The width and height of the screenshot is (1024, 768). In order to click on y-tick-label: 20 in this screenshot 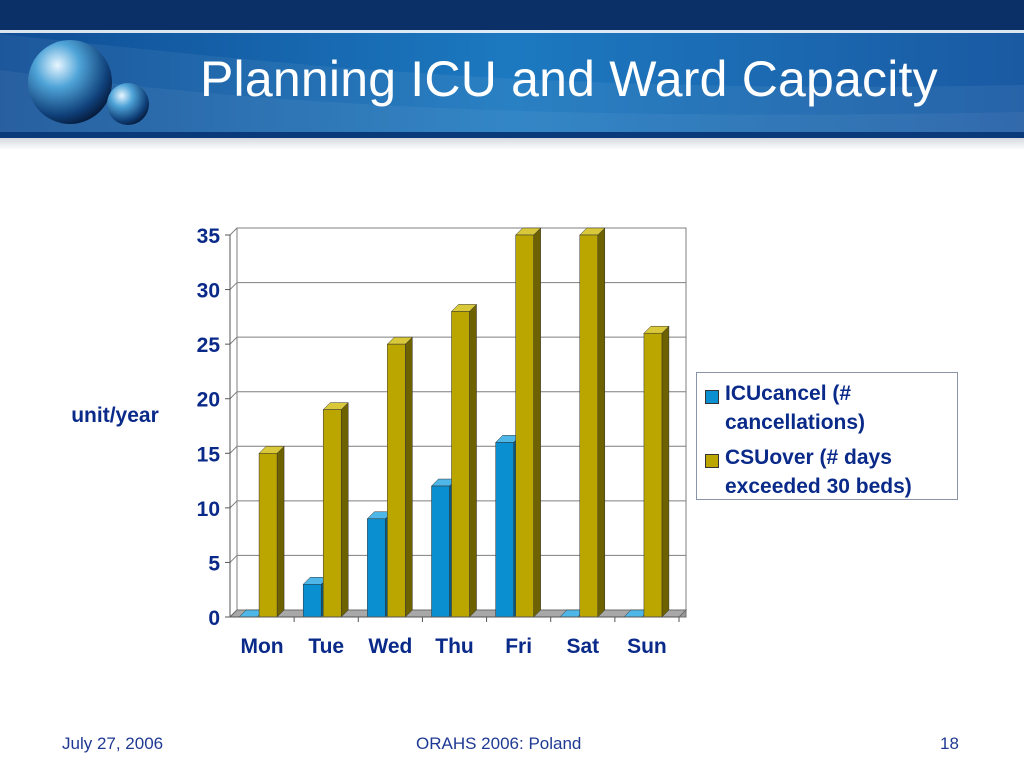, I will do `click(208, 400)`.